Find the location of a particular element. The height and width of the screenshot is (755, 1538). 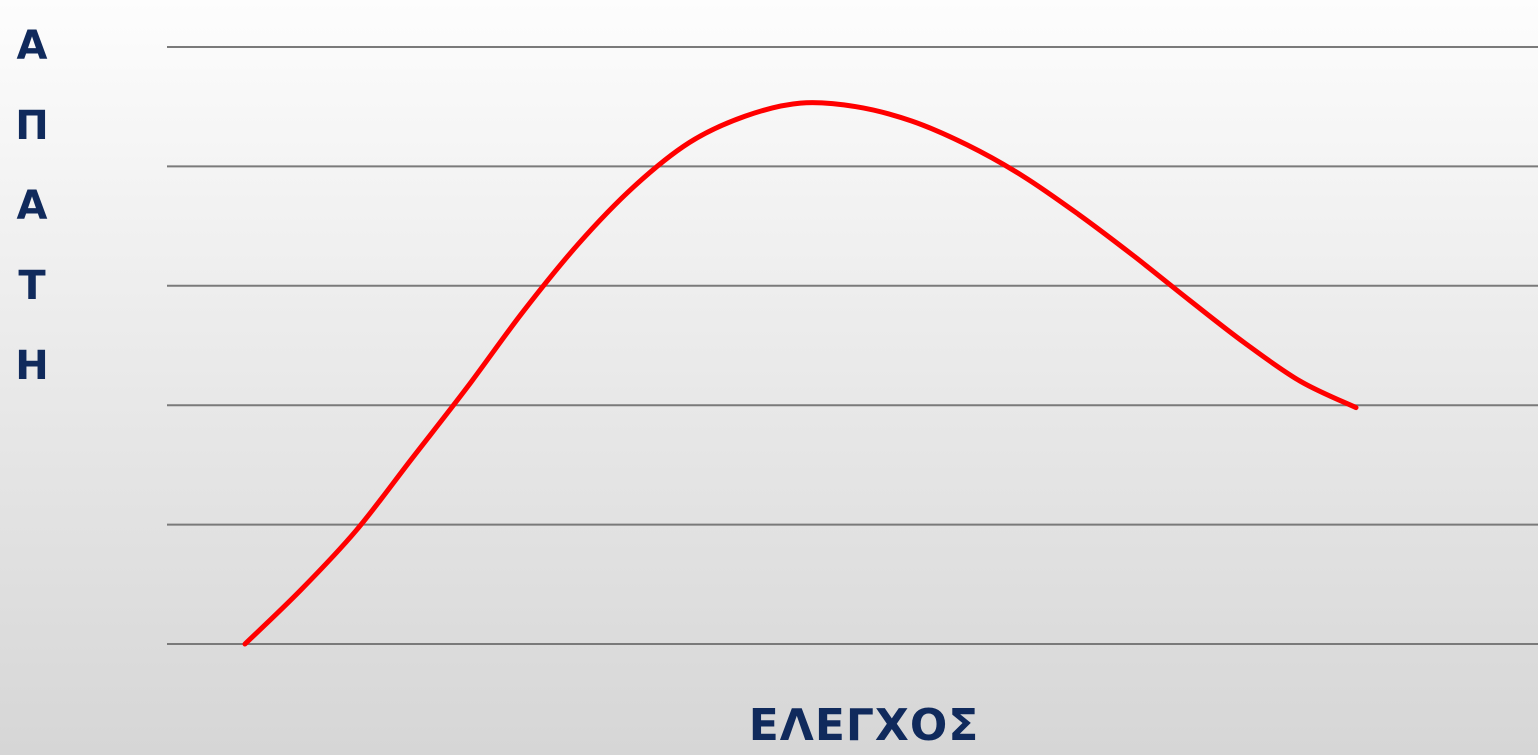

x-axis-label: ΕΛΕΓΧΟΣ is located at coordinates (864, 725).